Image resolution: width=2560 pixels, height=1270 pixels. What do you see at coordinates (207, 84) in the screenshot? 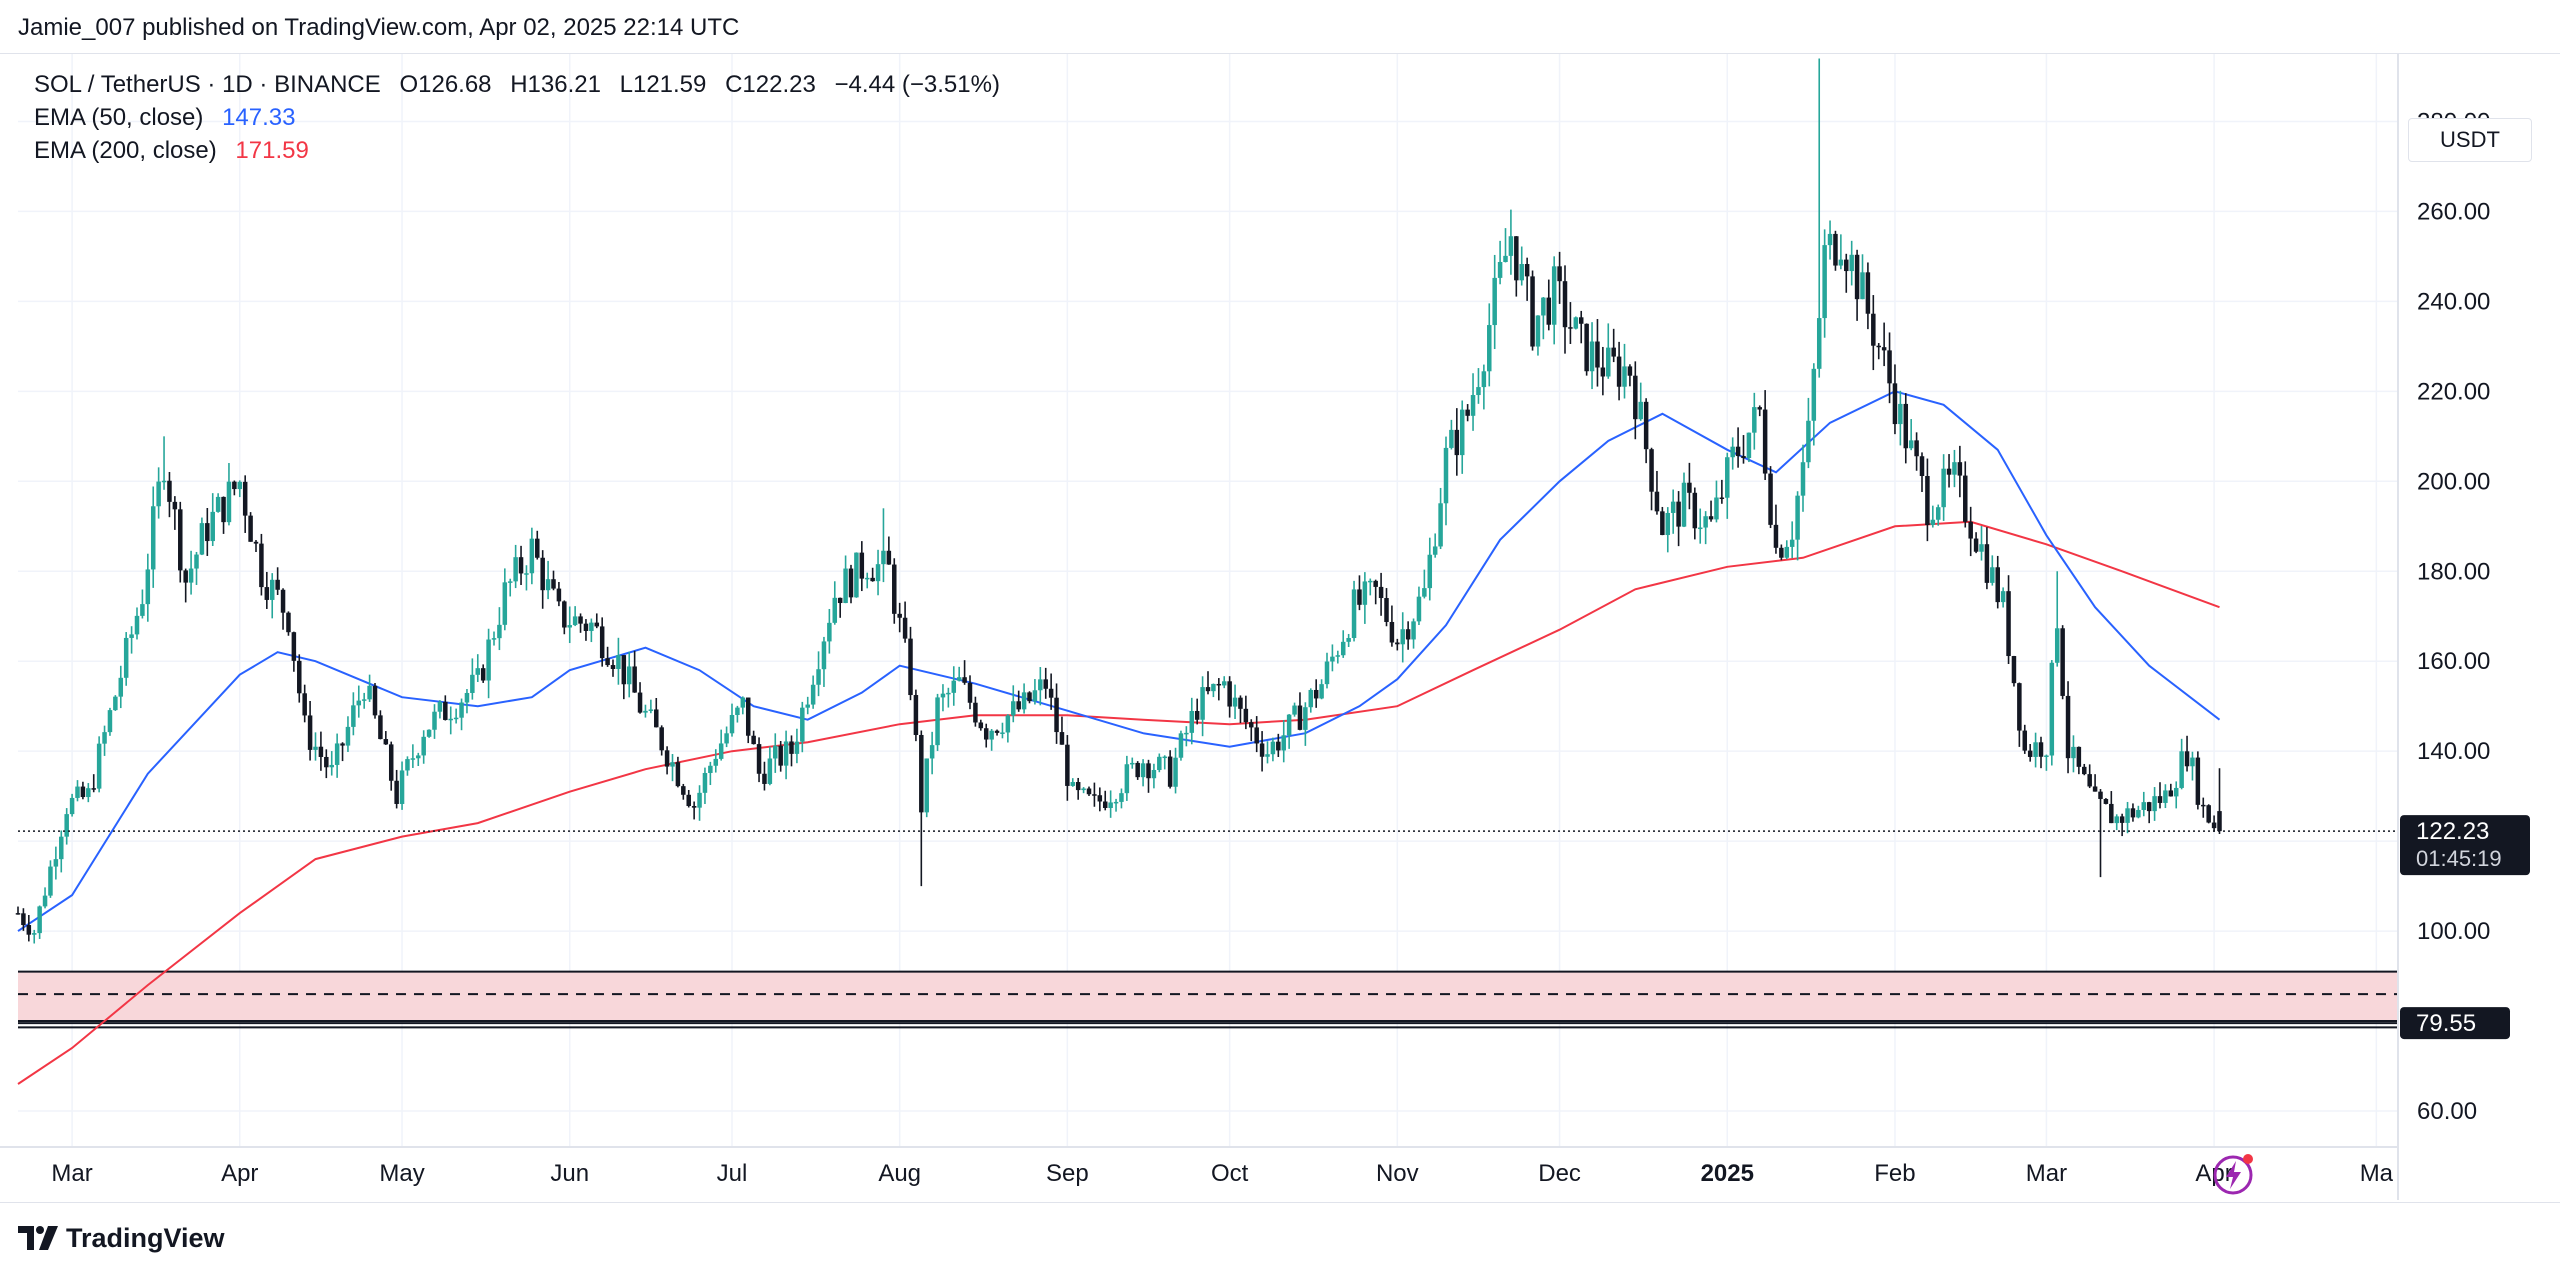
I see `symbol-label: SOL / TetherUS · 1D · BINANCE` at bounding box center [207, 84].